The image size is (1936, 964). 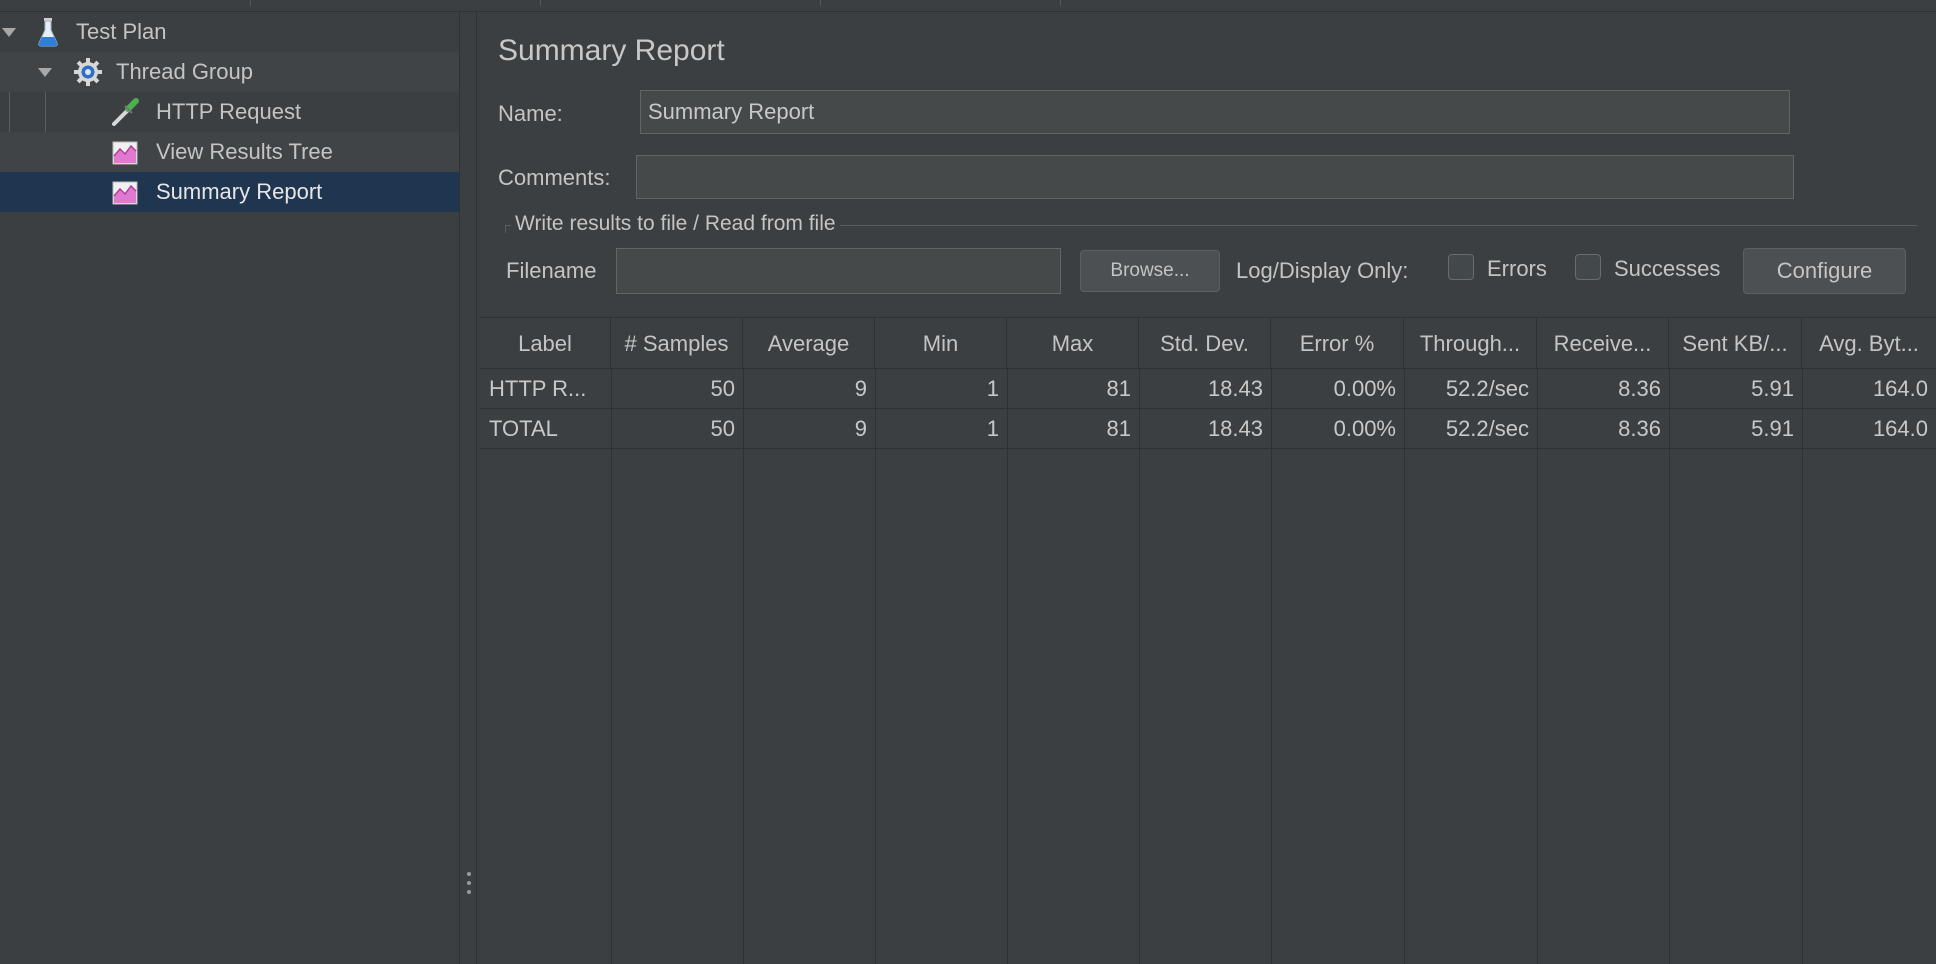 I want to click on file-section-title: Write results to file / Read from file, so click(x=675, y=224).